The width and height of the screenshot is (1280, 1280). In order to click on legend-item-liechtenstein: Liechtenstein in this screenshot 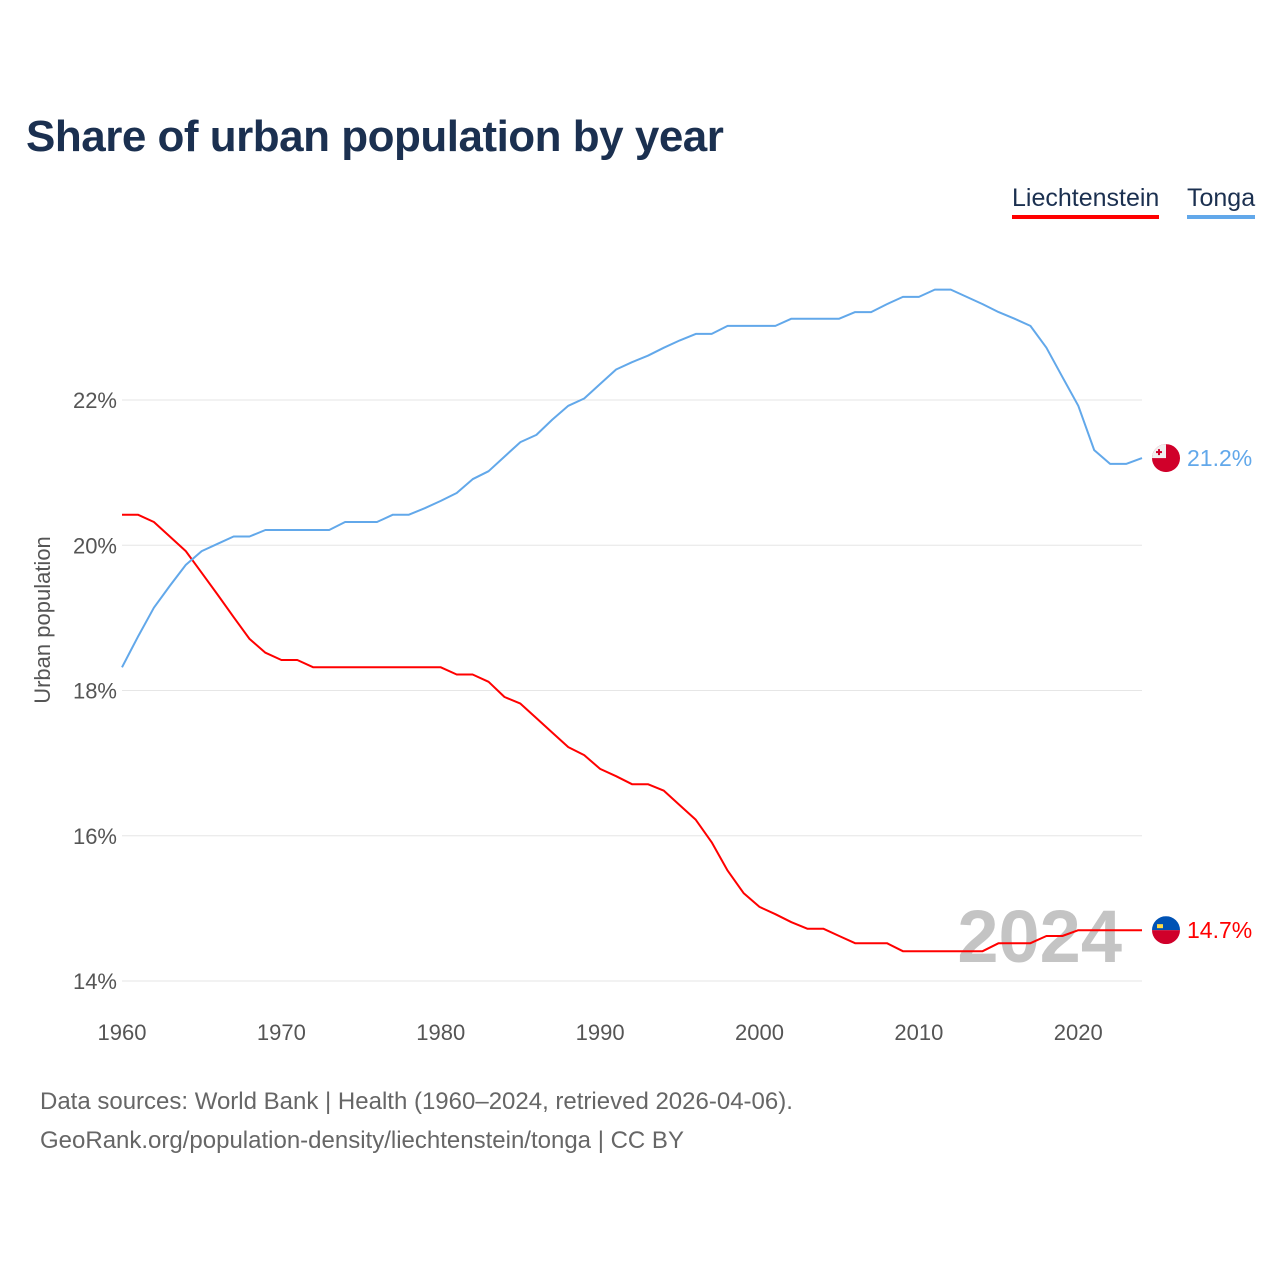, I will do `click(1086, 201)`.